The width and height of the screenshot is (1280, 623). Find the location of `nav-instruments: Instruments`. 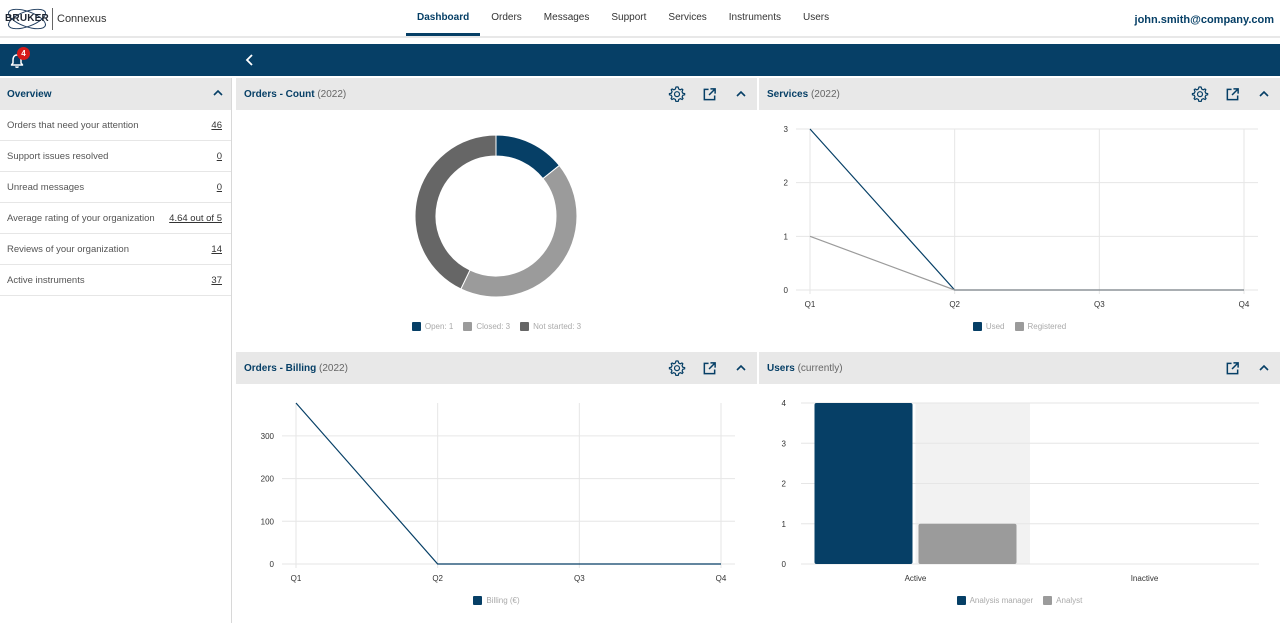

nav-instruments: Instruments is located at coordinates (755, 17).